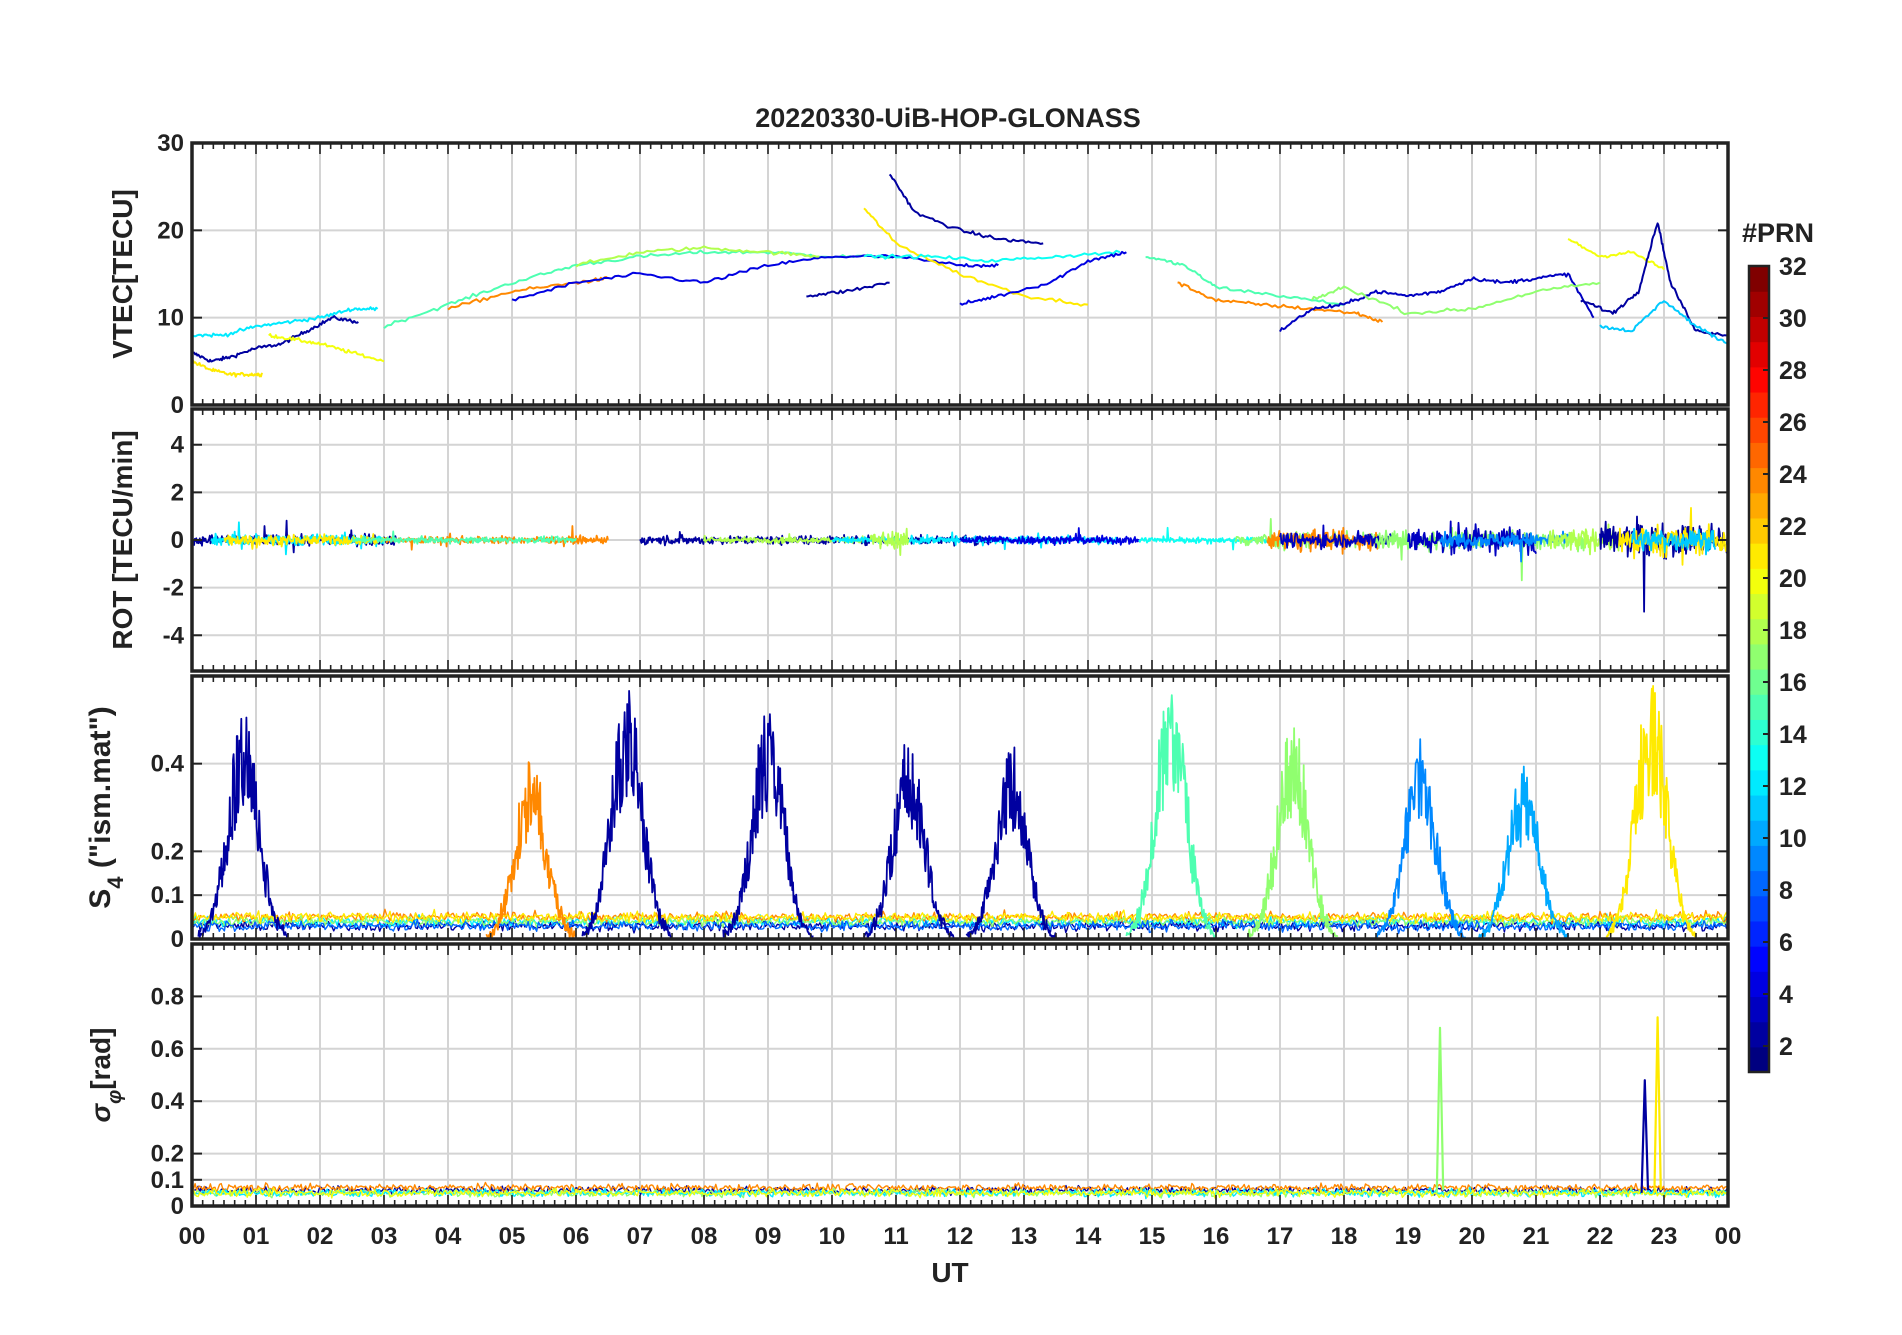 This screenshot has width=1902, height=1335. Describe the element at coordinates (1152, 1236) in the screenshot. I see `x-tick-label: 15` at that location.